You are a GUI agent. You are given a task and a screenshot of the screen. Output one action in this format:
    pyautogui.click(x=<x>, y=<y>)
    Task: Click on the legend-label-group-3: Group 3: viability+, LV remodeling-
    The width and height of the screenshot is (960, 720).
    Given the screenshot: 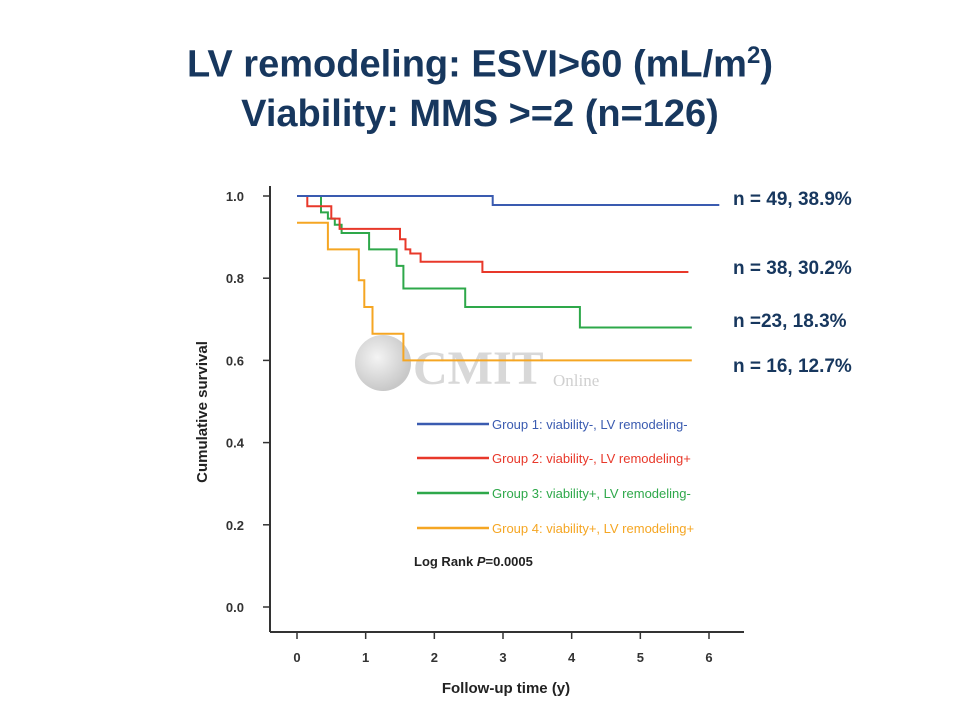 What is the action you would take?
    pyautogui.click(x=591, y=493)
    